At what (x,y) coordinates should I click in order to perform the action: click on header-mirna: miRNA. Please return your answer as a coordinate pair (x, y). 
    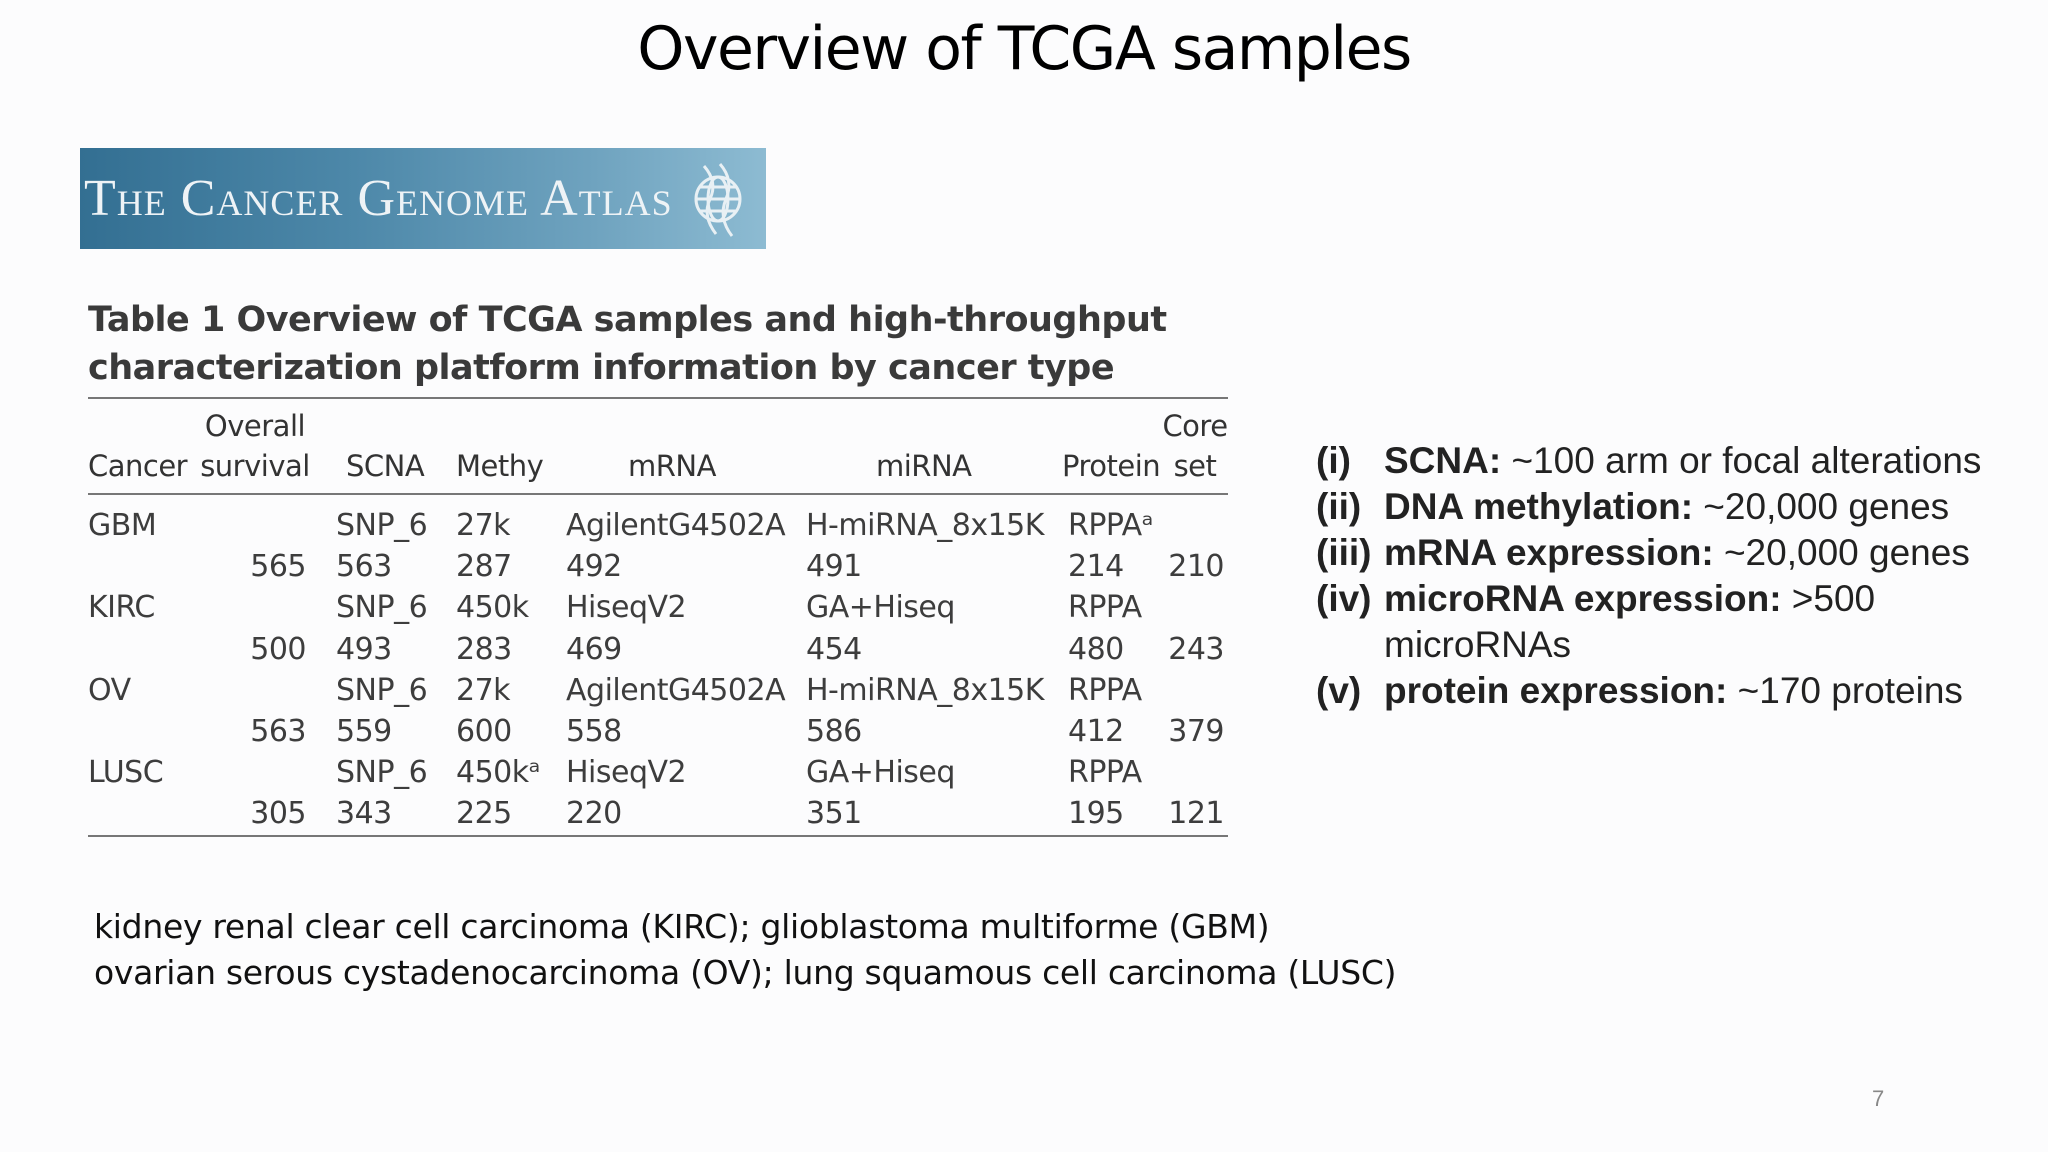
    Looking at the image, I should click on (924, 466).